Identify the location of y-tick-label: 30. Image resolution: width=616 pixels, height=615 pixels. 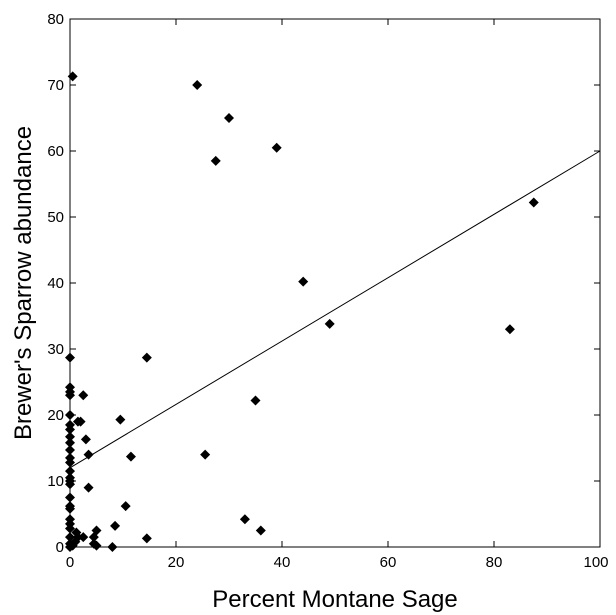
(55, 349).